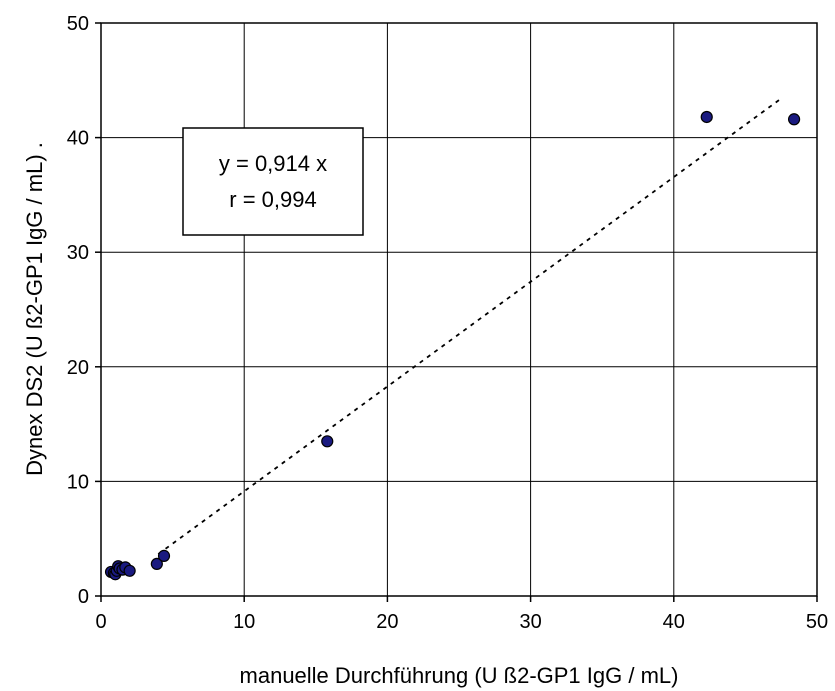 The image size is (835, 691). What do you see at coordinates (817, 622) in the screenshot?
I see `x-tick-label-50: 50` at bounding box center [817, 622].